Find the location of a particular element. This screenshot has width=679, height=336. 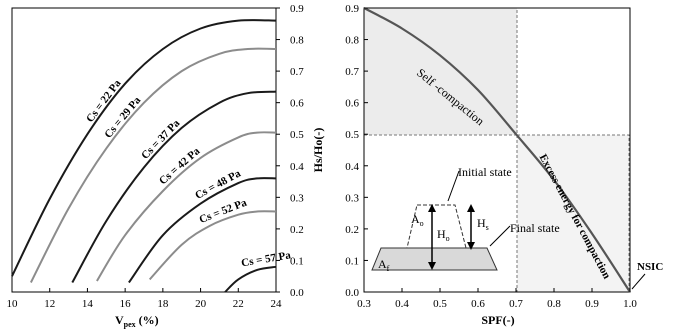

right-y-tick-label: 0.0 is located at coordinates (352, 293).